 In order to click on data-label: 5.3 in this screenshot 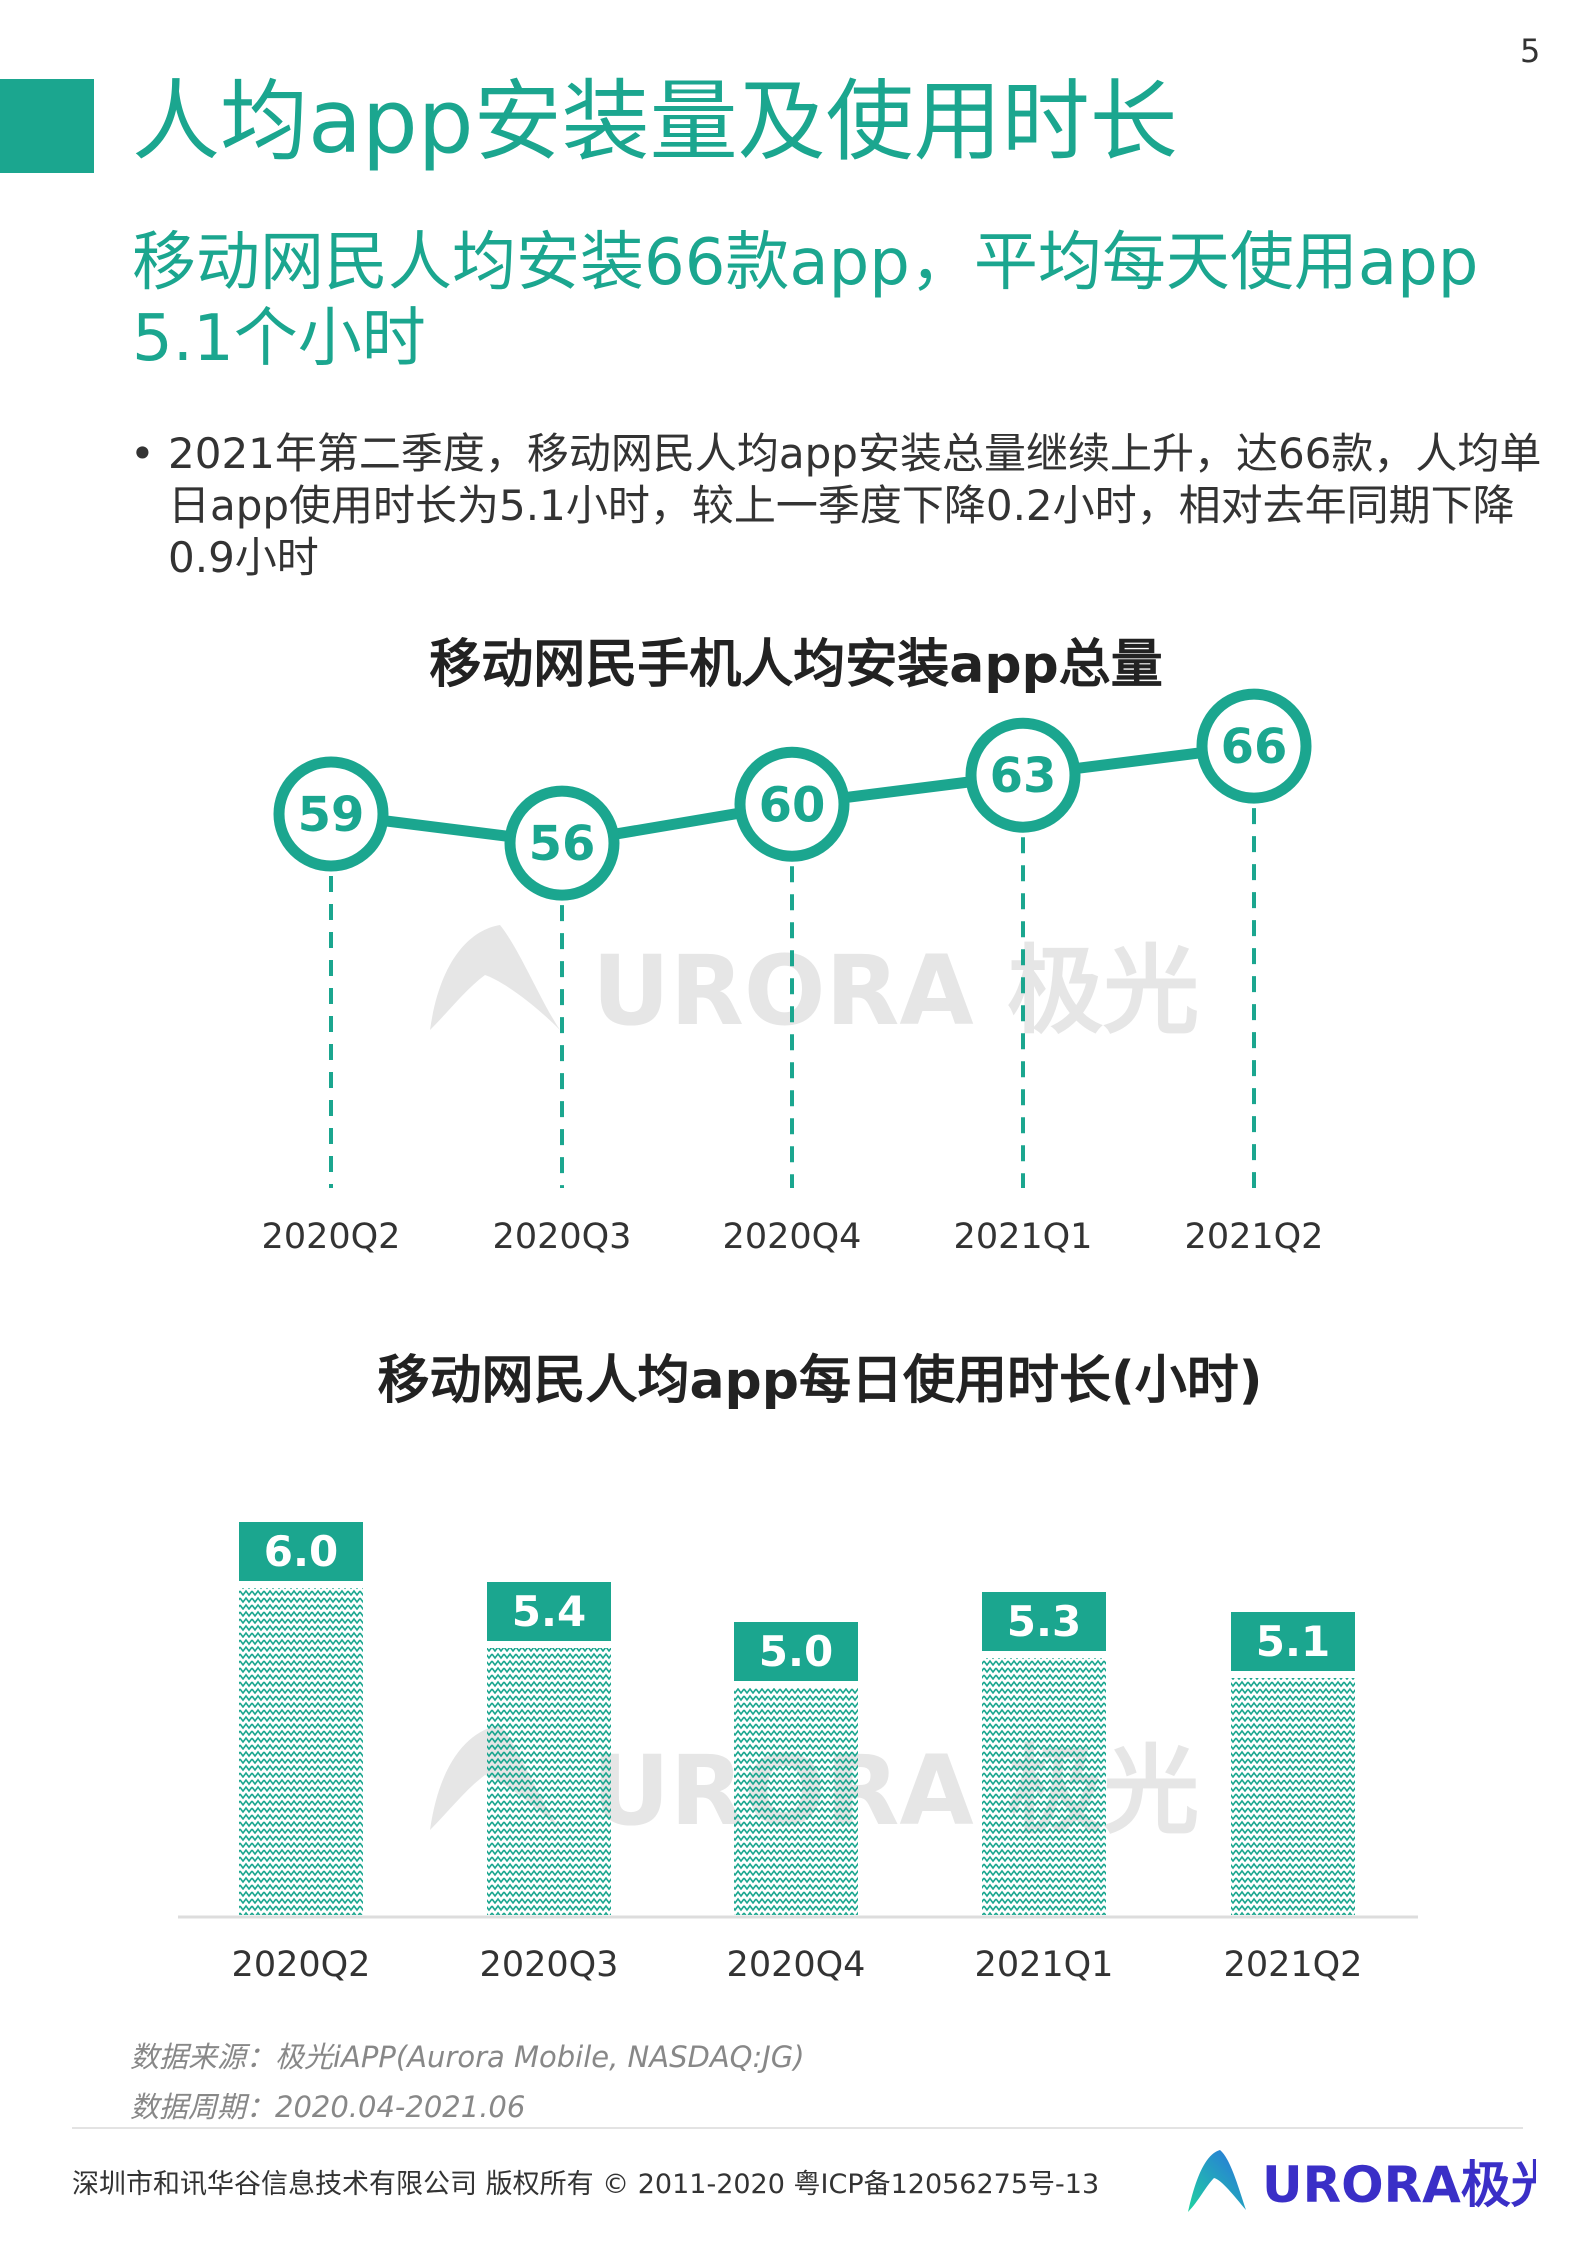, I will do `click(1044, 1621)`.